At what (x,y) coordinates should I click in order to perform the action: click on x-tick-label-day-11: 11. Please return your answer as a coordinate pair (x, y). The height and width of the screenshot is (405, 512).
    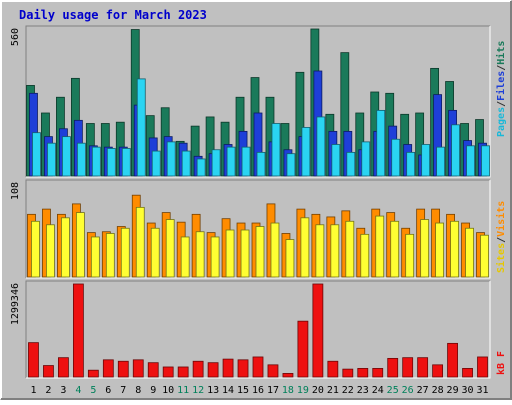
    Looking at the image, I should click on (183, 390).